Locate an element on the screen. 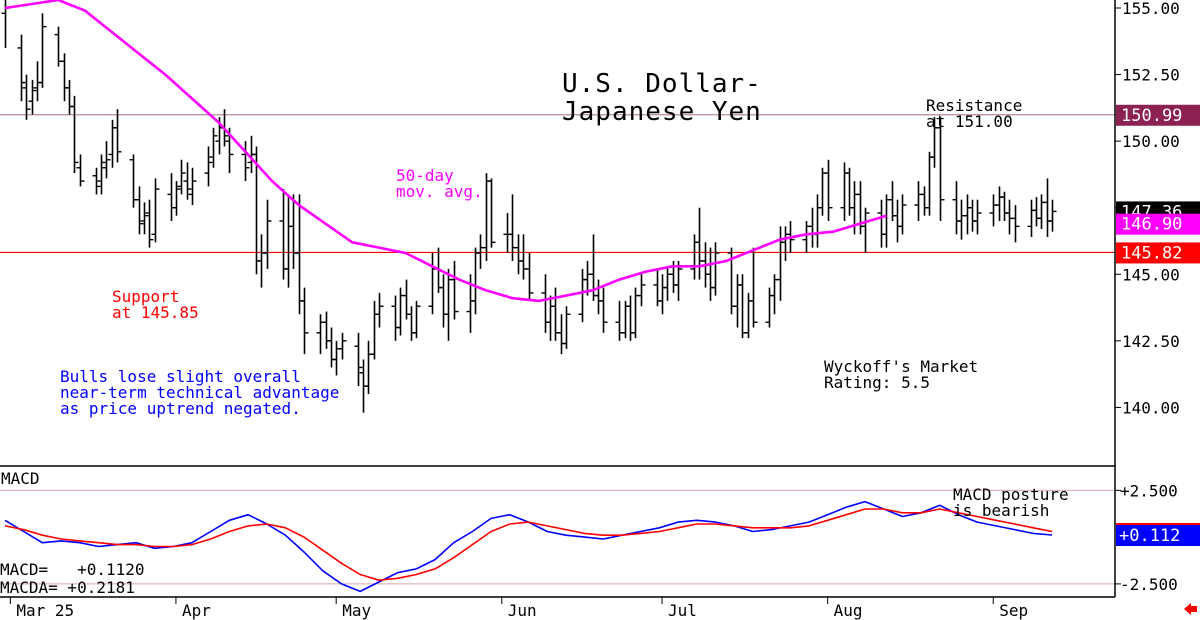  macd-lines is located at coordinates (528, 546).